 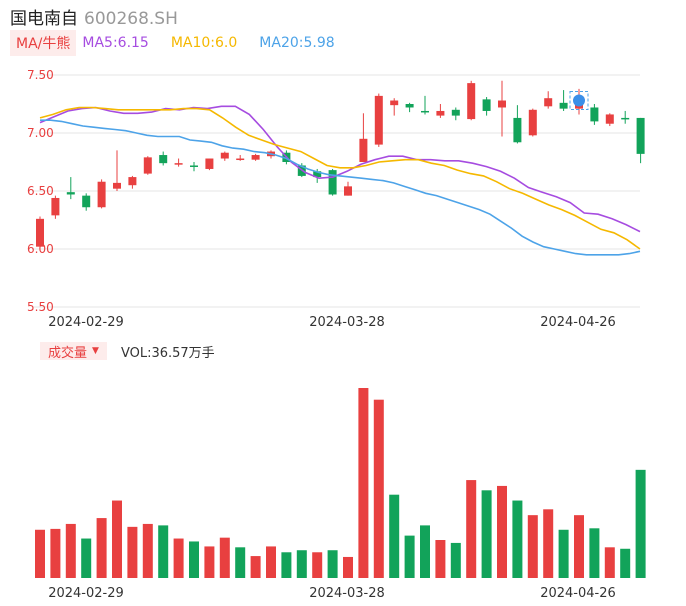 What do you see at coordinates (131, 19) in the screenshot?
I see `stock-code: 600268.SH` at bounding box center [131, 19].